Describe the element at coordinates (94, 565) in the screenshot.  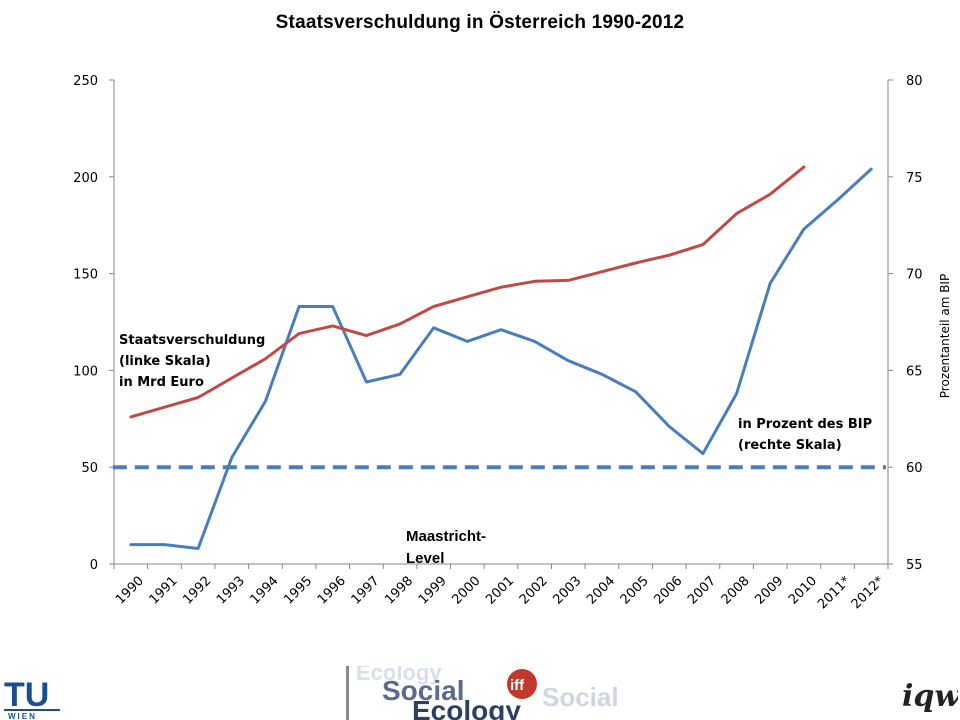
I see `y-left-tick-label: 0` at that location.